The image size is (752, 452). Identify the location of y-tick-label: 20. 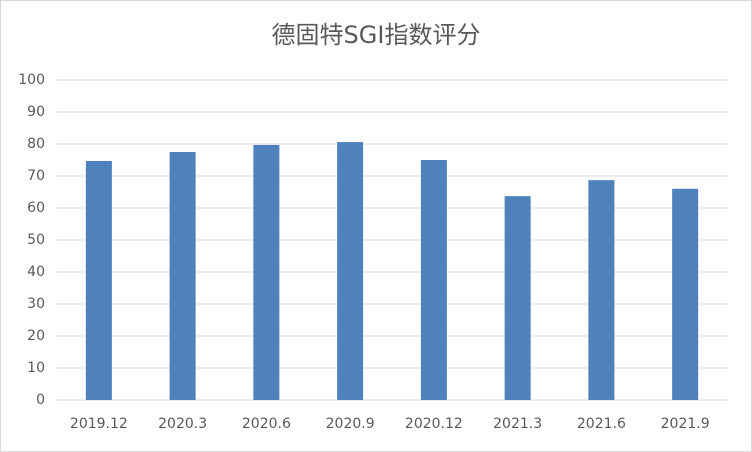
(36, 336).